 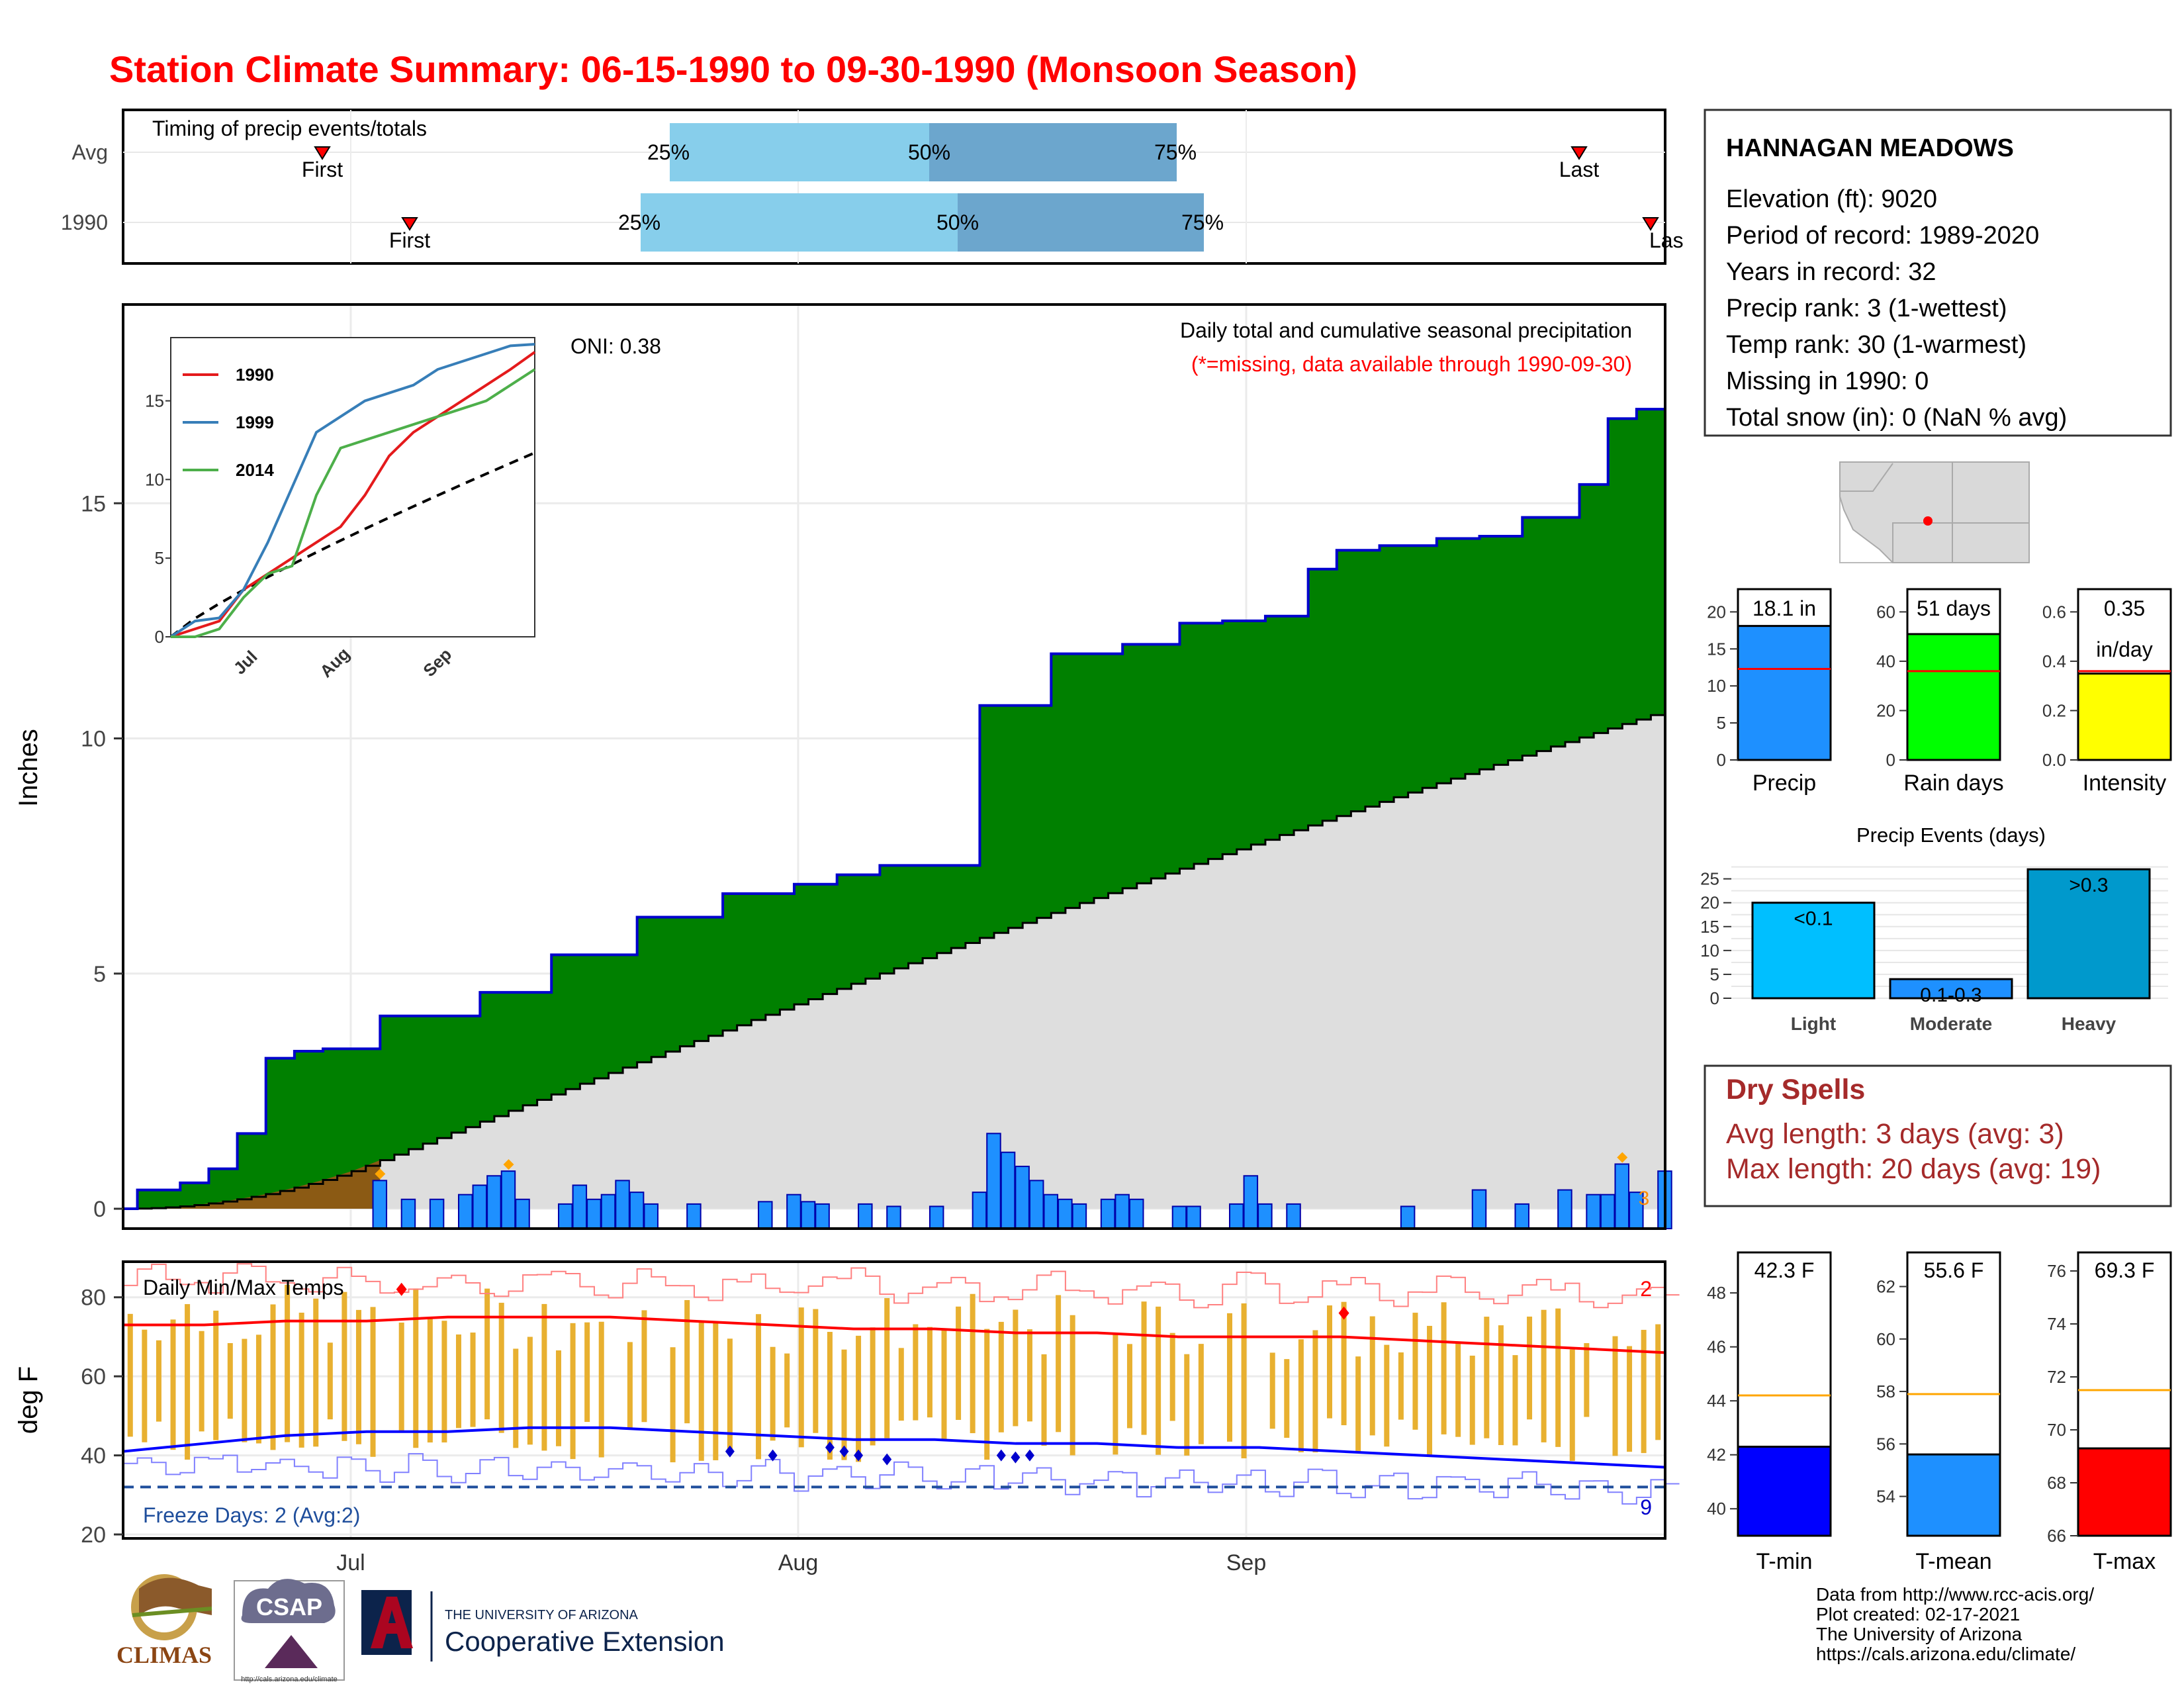 What do you see at coordinates (2056, 1377) in the screenshot?
I see `temp-bar-tick-label: 72` at bounding box center [2056, 1377].